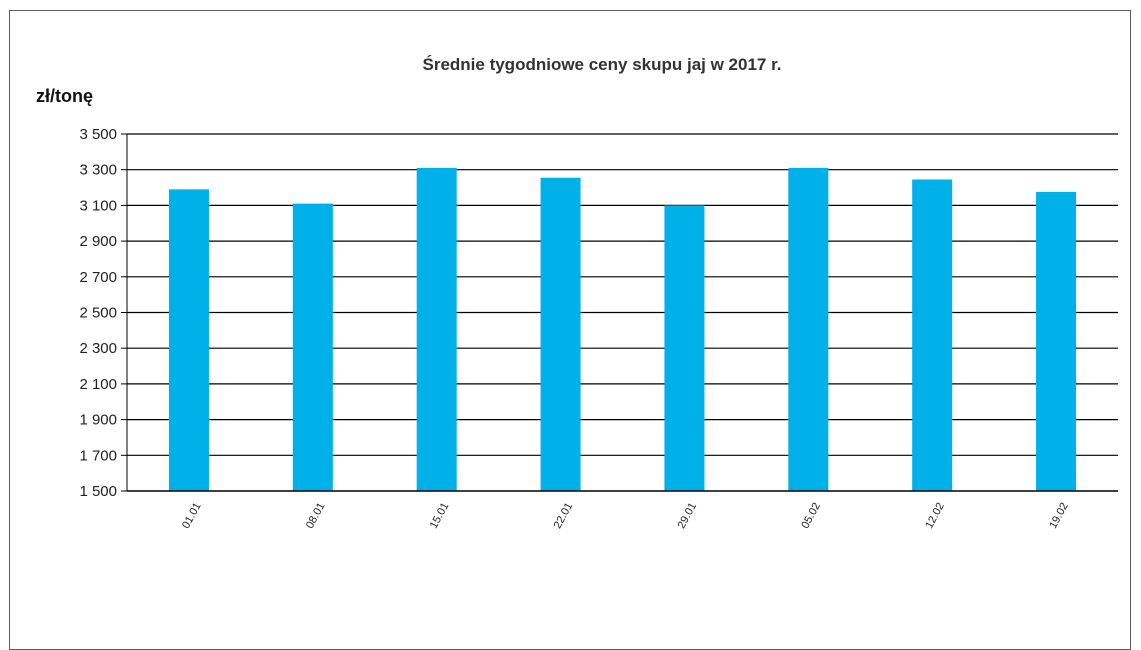  What do you see at coordinates (688, 516) in the screenshot?
I see `x-tick-label: 29.01` at bounding box center [688, 516].